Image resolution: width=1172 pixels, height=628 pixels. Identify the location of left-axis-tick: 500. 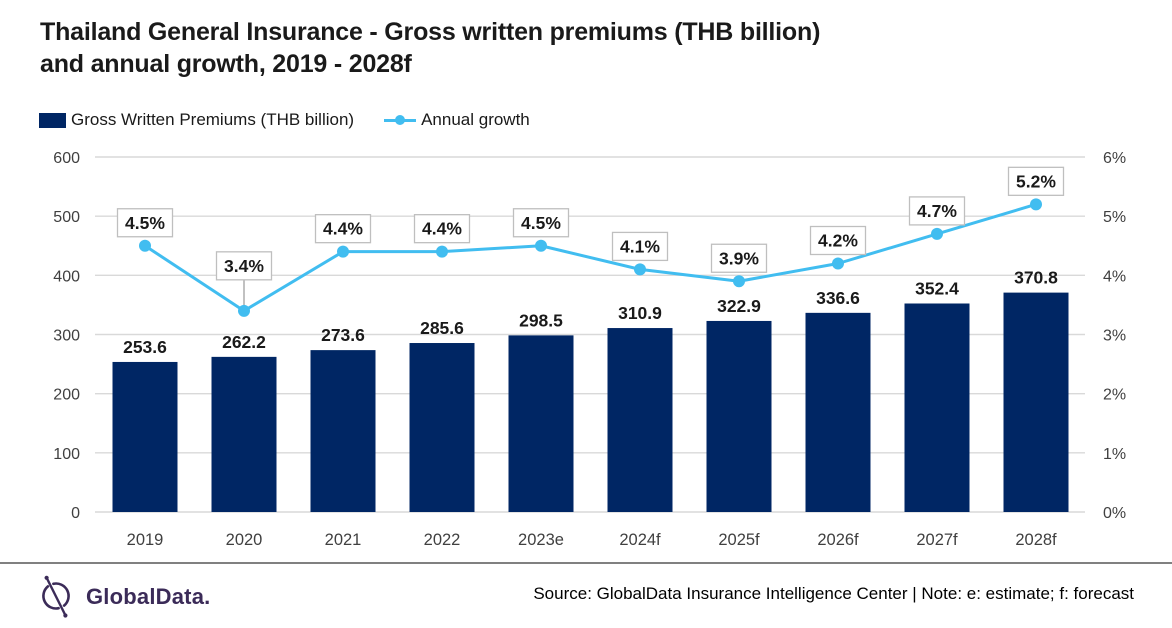
(66, 217).